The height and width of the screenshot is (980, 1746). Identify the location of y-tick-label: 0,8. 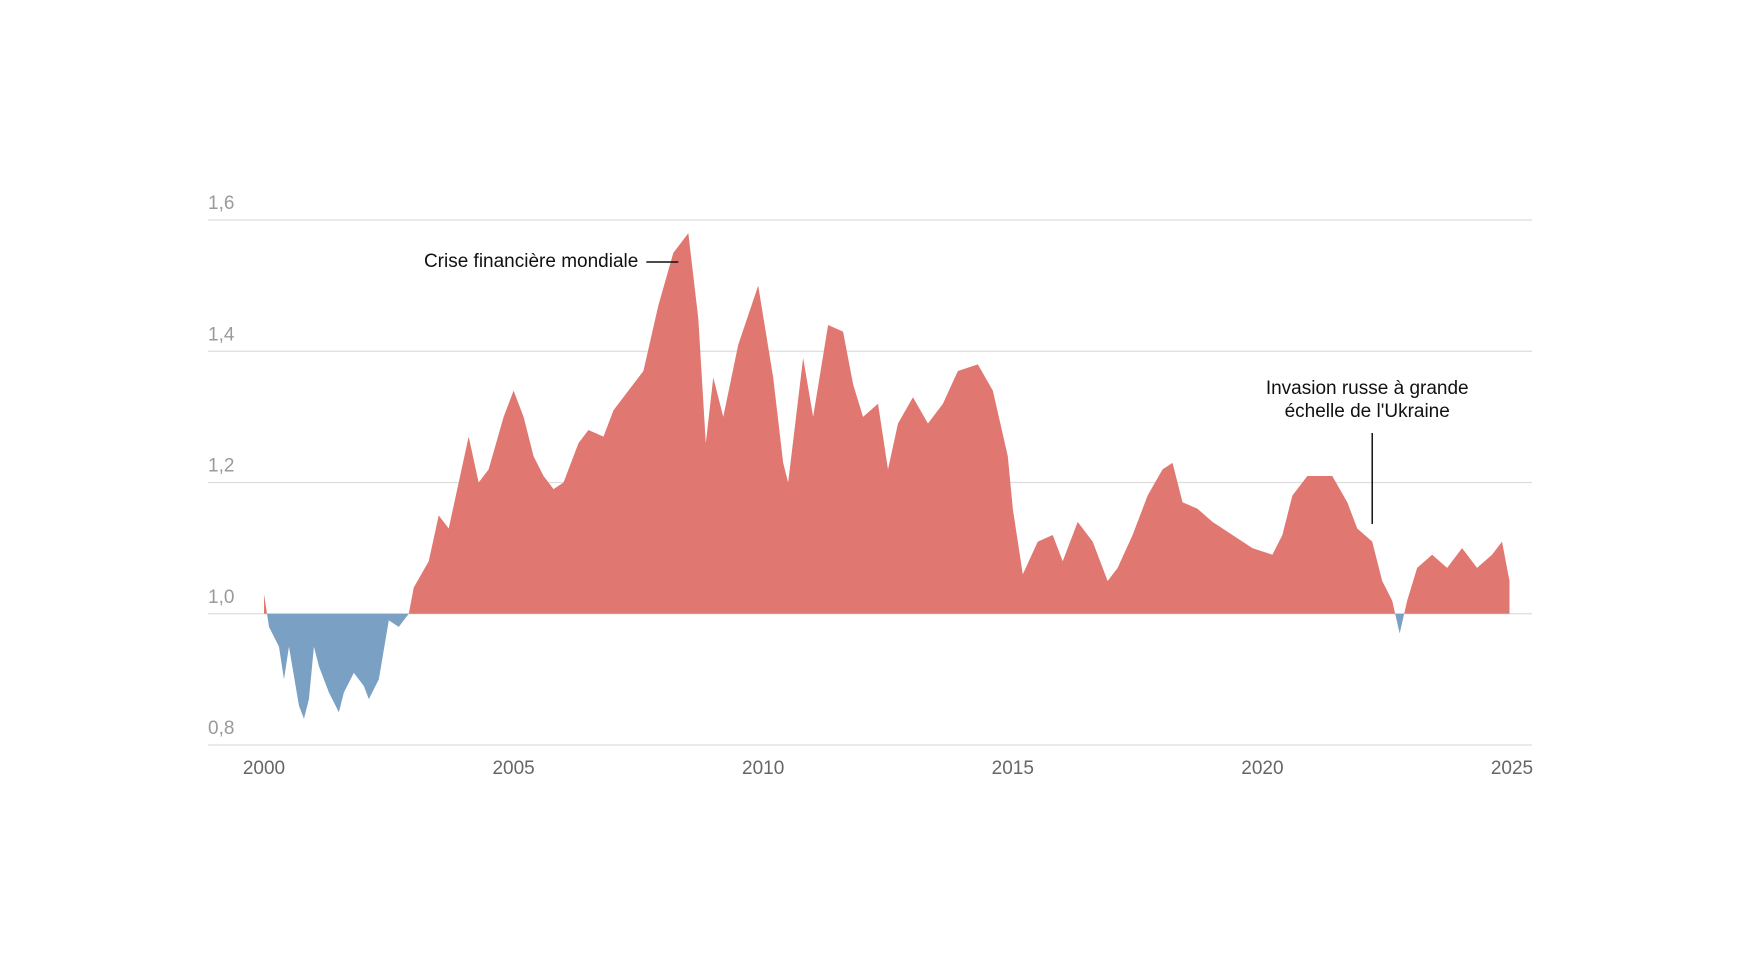
(221, 728).